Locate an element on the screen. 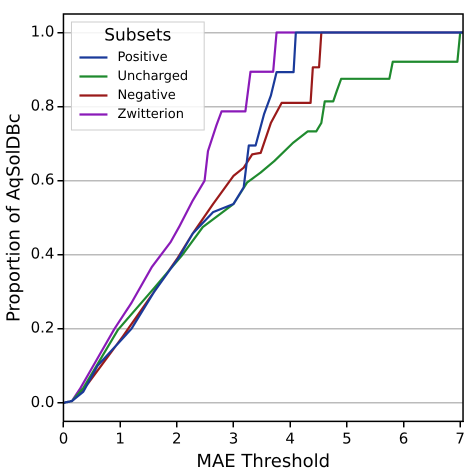 The height and width of the screenshot is (473, 468). x-tick-label: 7 is located at coordinates (460, 438).